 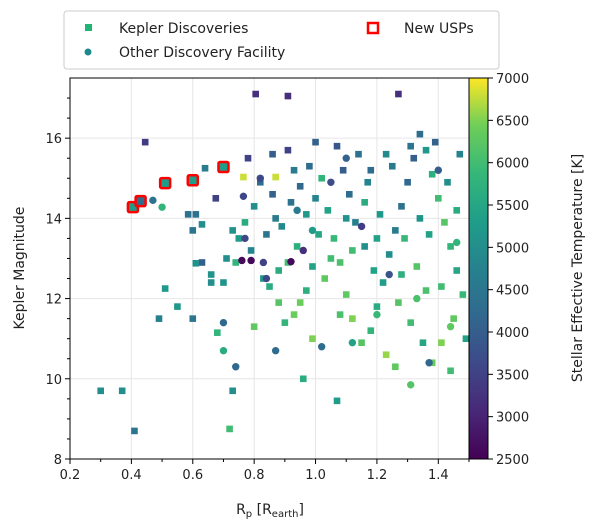 What do you see at coordinates (53, 219) in the screenshot?
I see `y-tick-label: 14` at bounding box center [53, 219].